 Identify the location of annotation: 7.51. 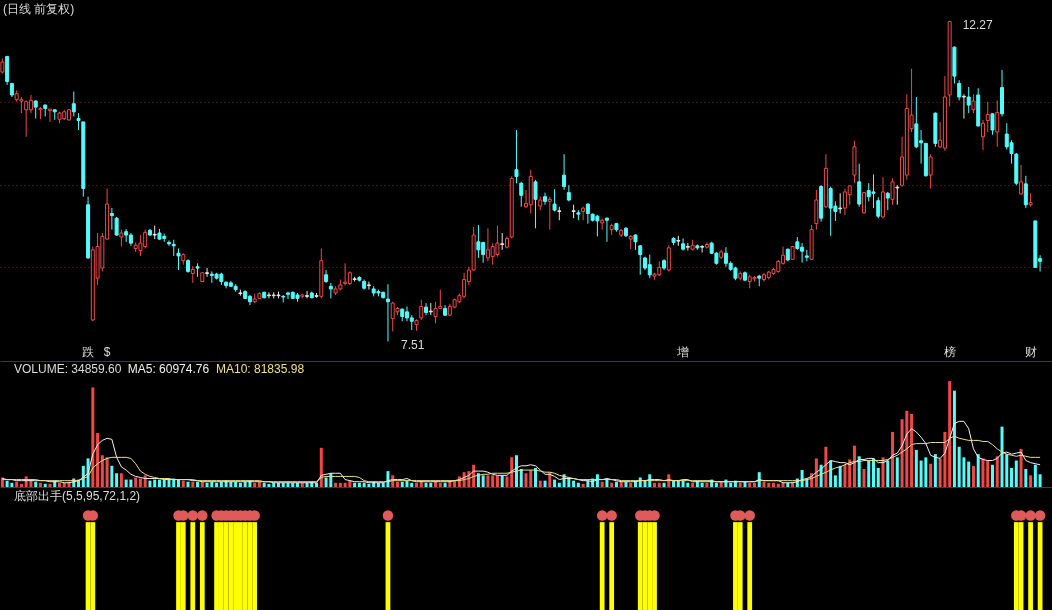
(412, 345).